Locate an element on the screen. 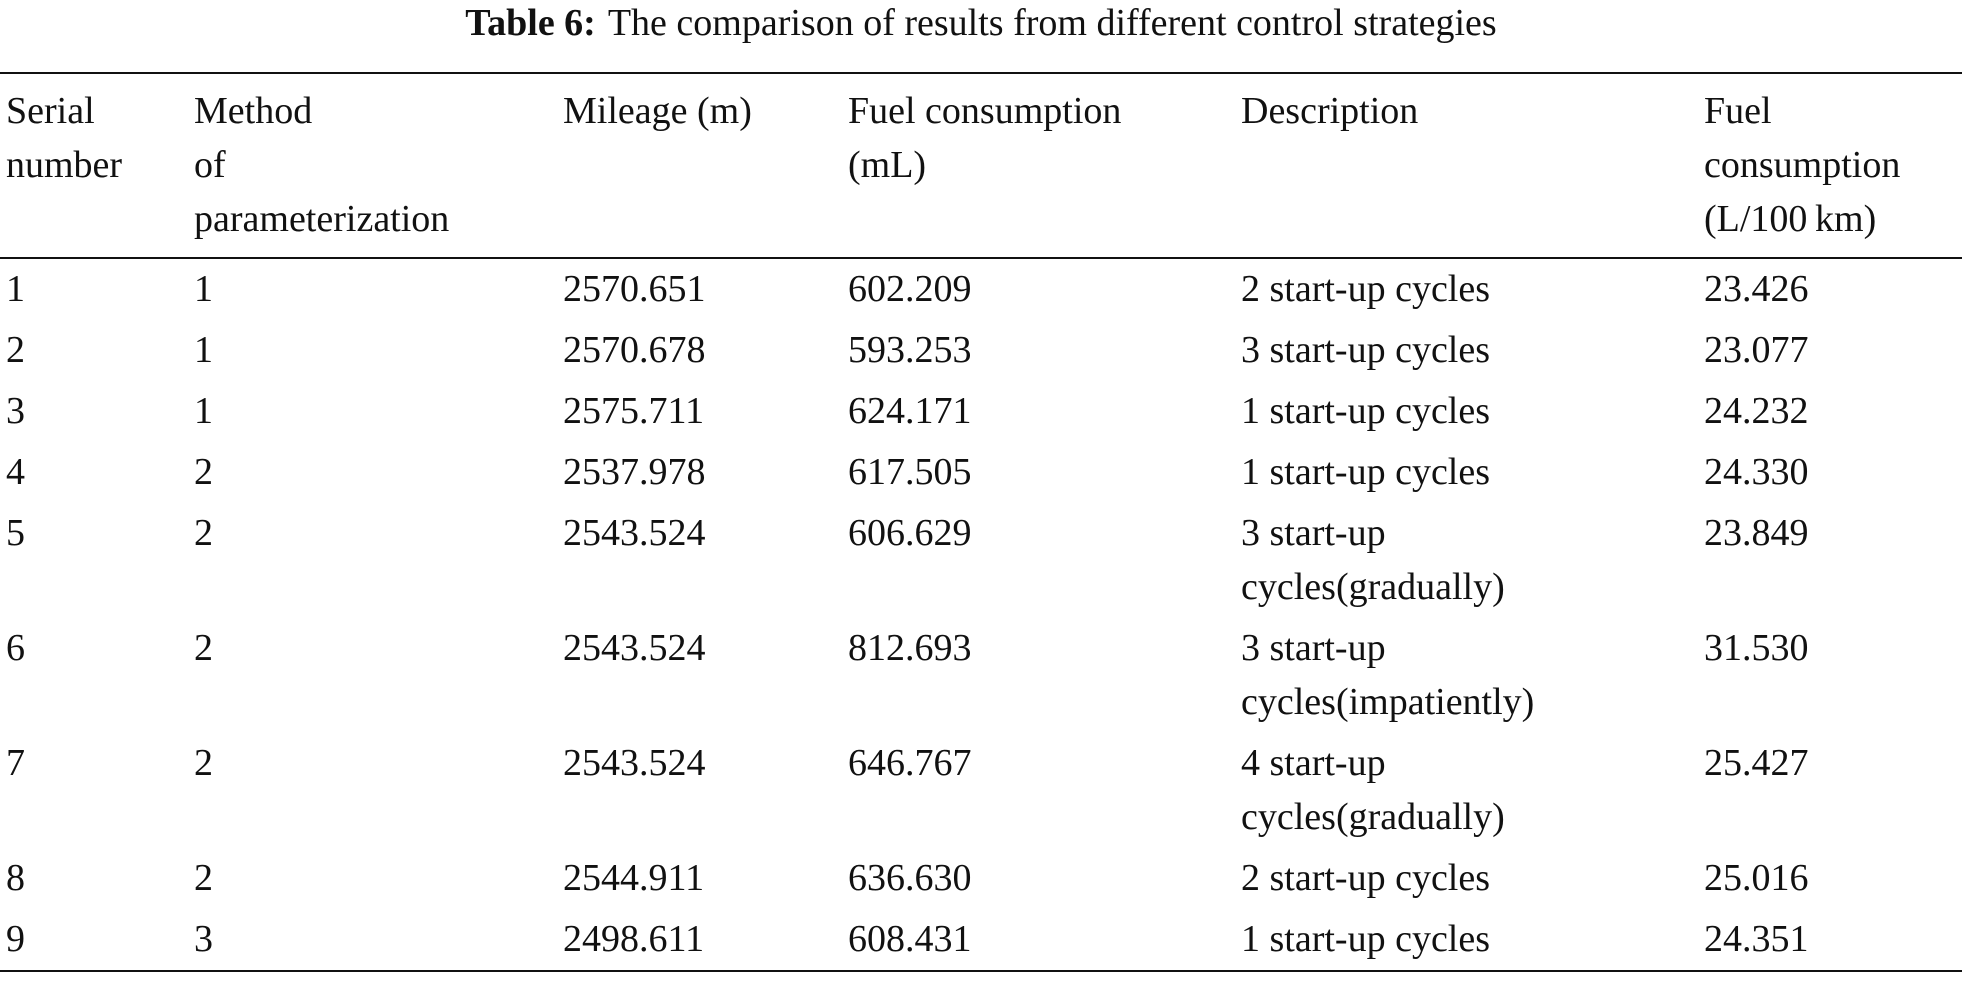  table-cell: 624.171 is located at coordinates (1038, 411).